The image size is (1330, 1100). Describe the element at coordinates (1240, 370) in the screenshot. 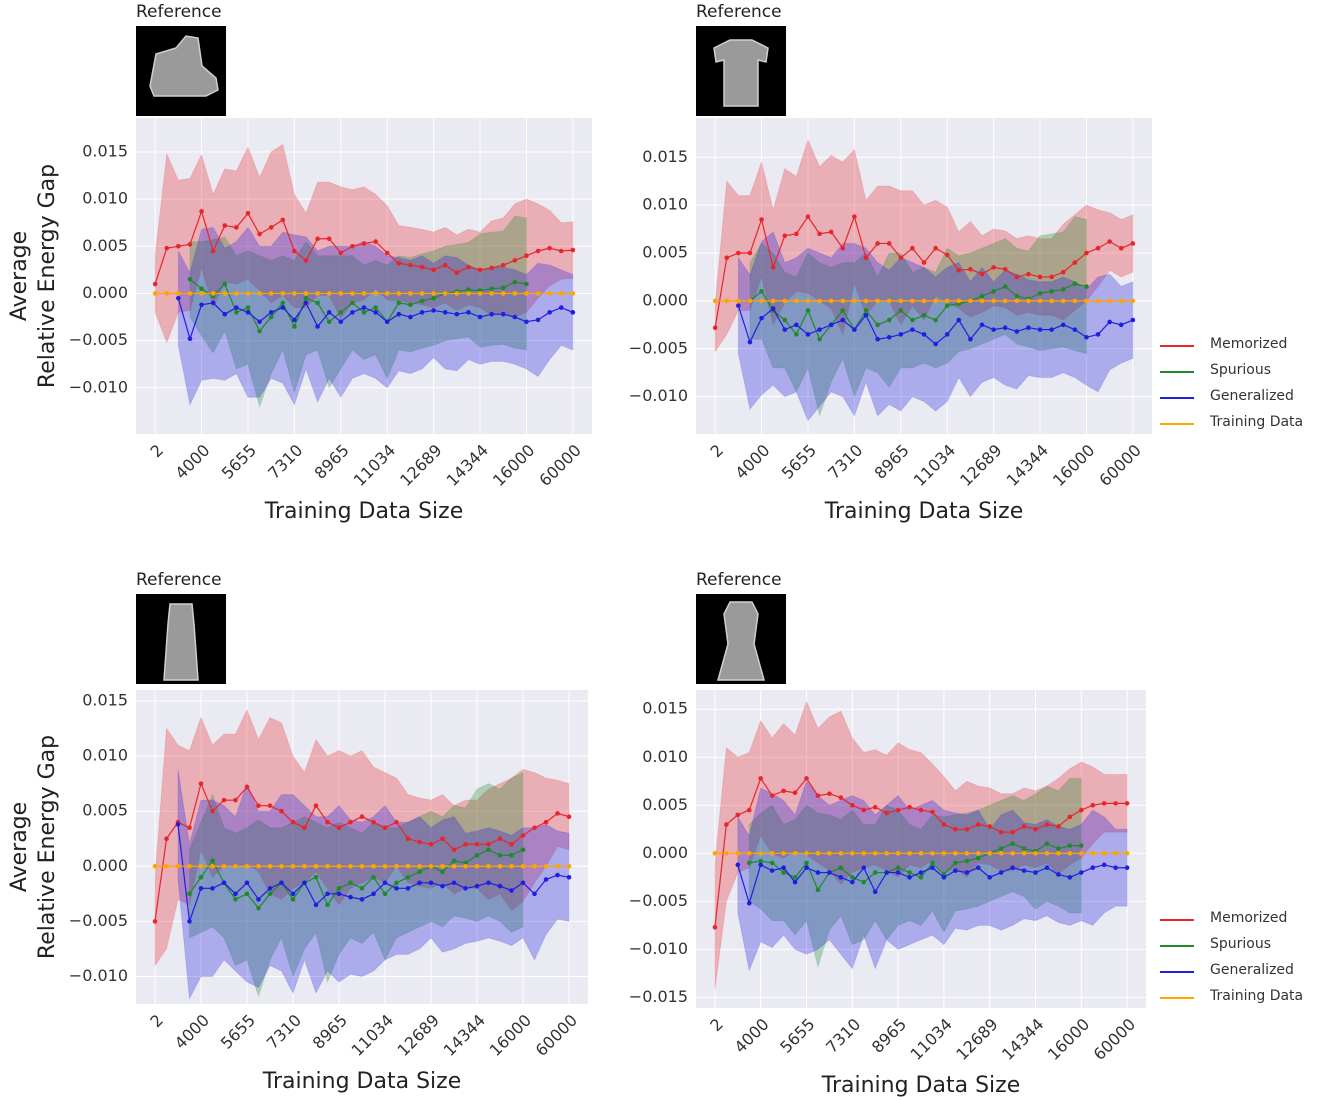

I see `legend-label: Spurious` at that location.